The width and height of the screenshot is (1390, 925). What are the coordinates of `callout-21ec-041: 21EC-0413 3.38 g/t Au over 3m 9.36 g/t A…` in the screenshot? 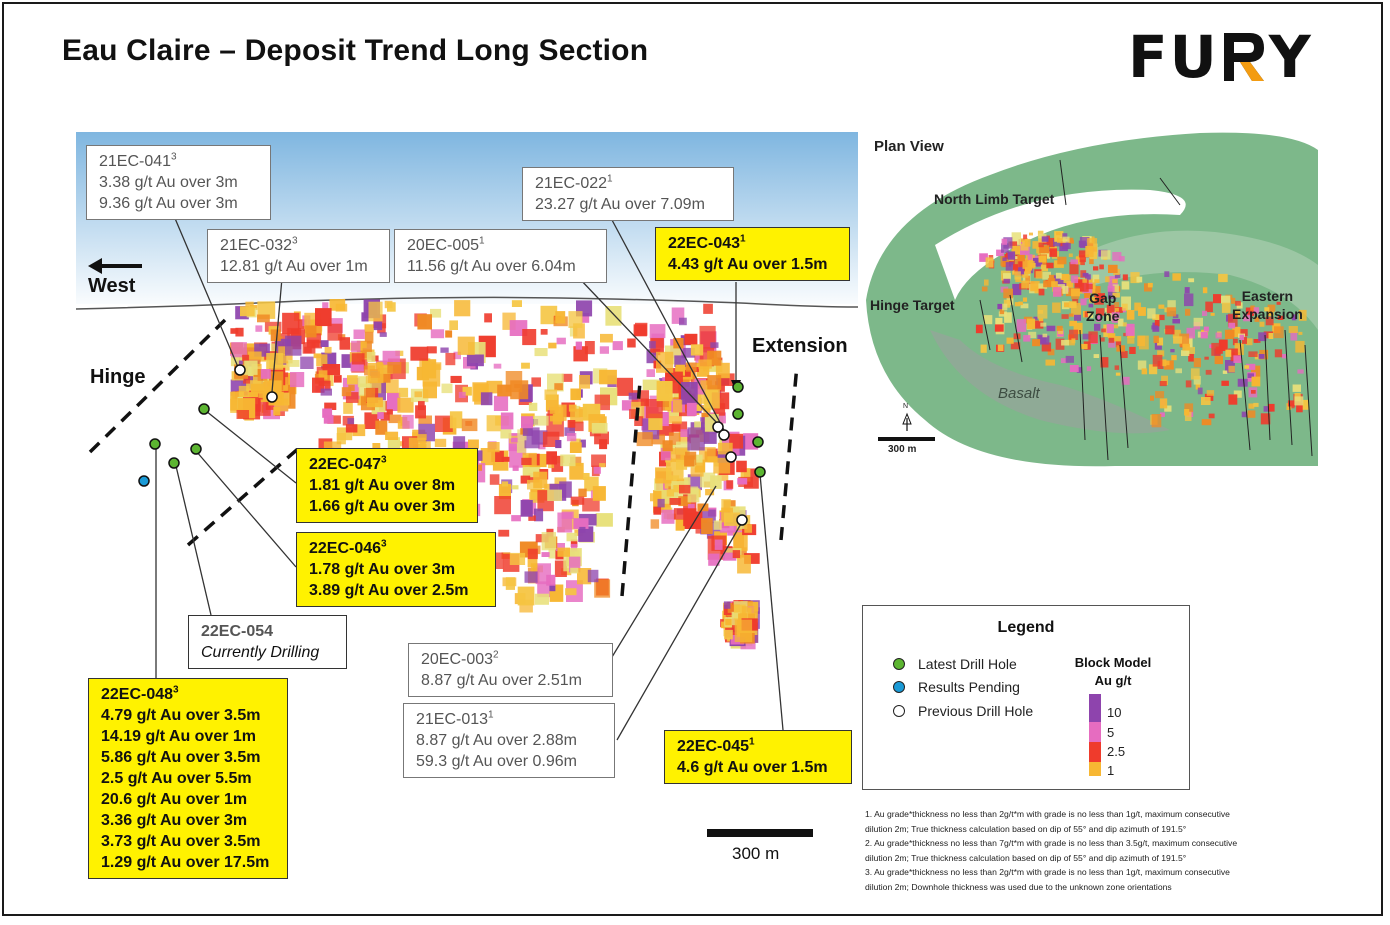 It's located at (178, 182).